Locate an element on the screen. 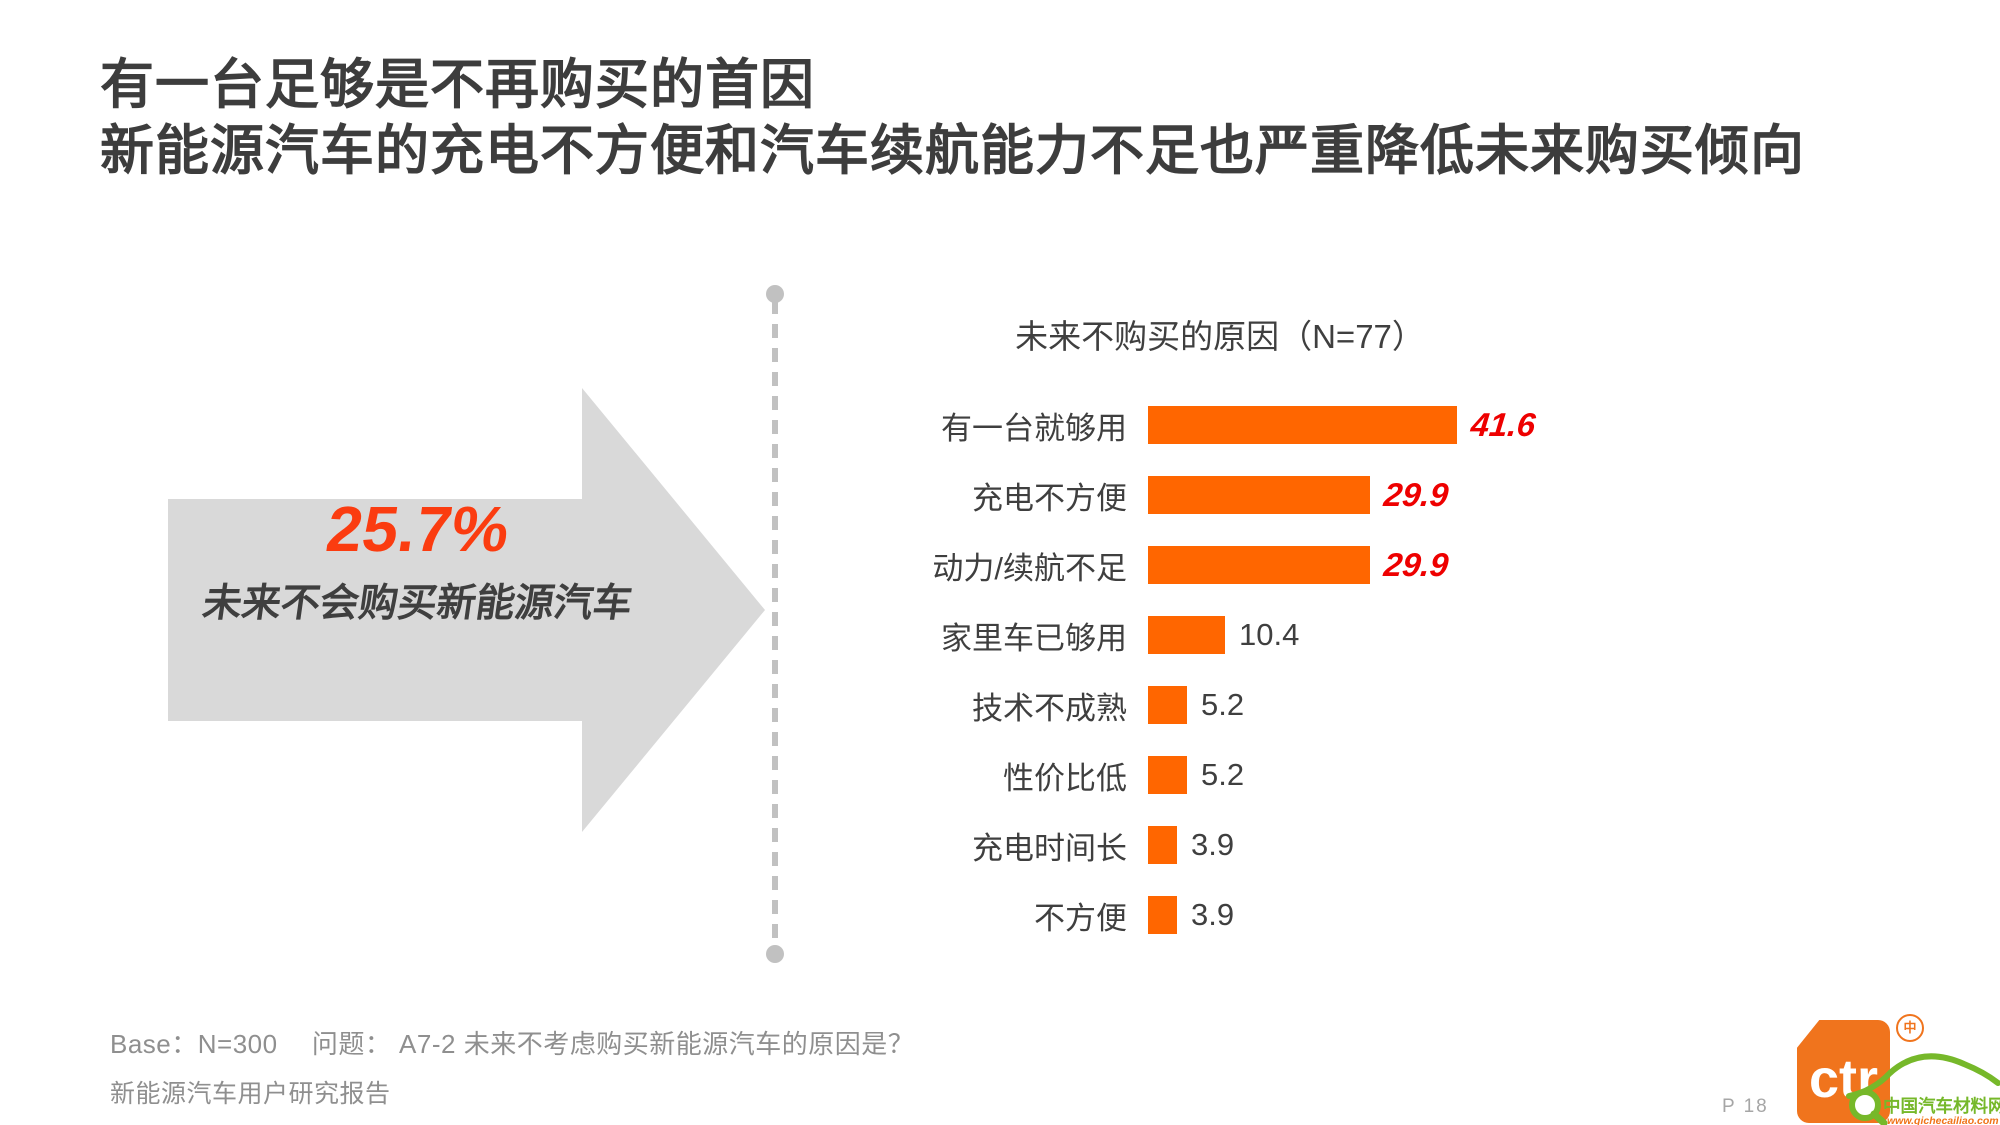 Image resolution: width=2000 pixels, height=1125 pixels. bar-label: 充电时间长 is located at coordinates (1049, 848).